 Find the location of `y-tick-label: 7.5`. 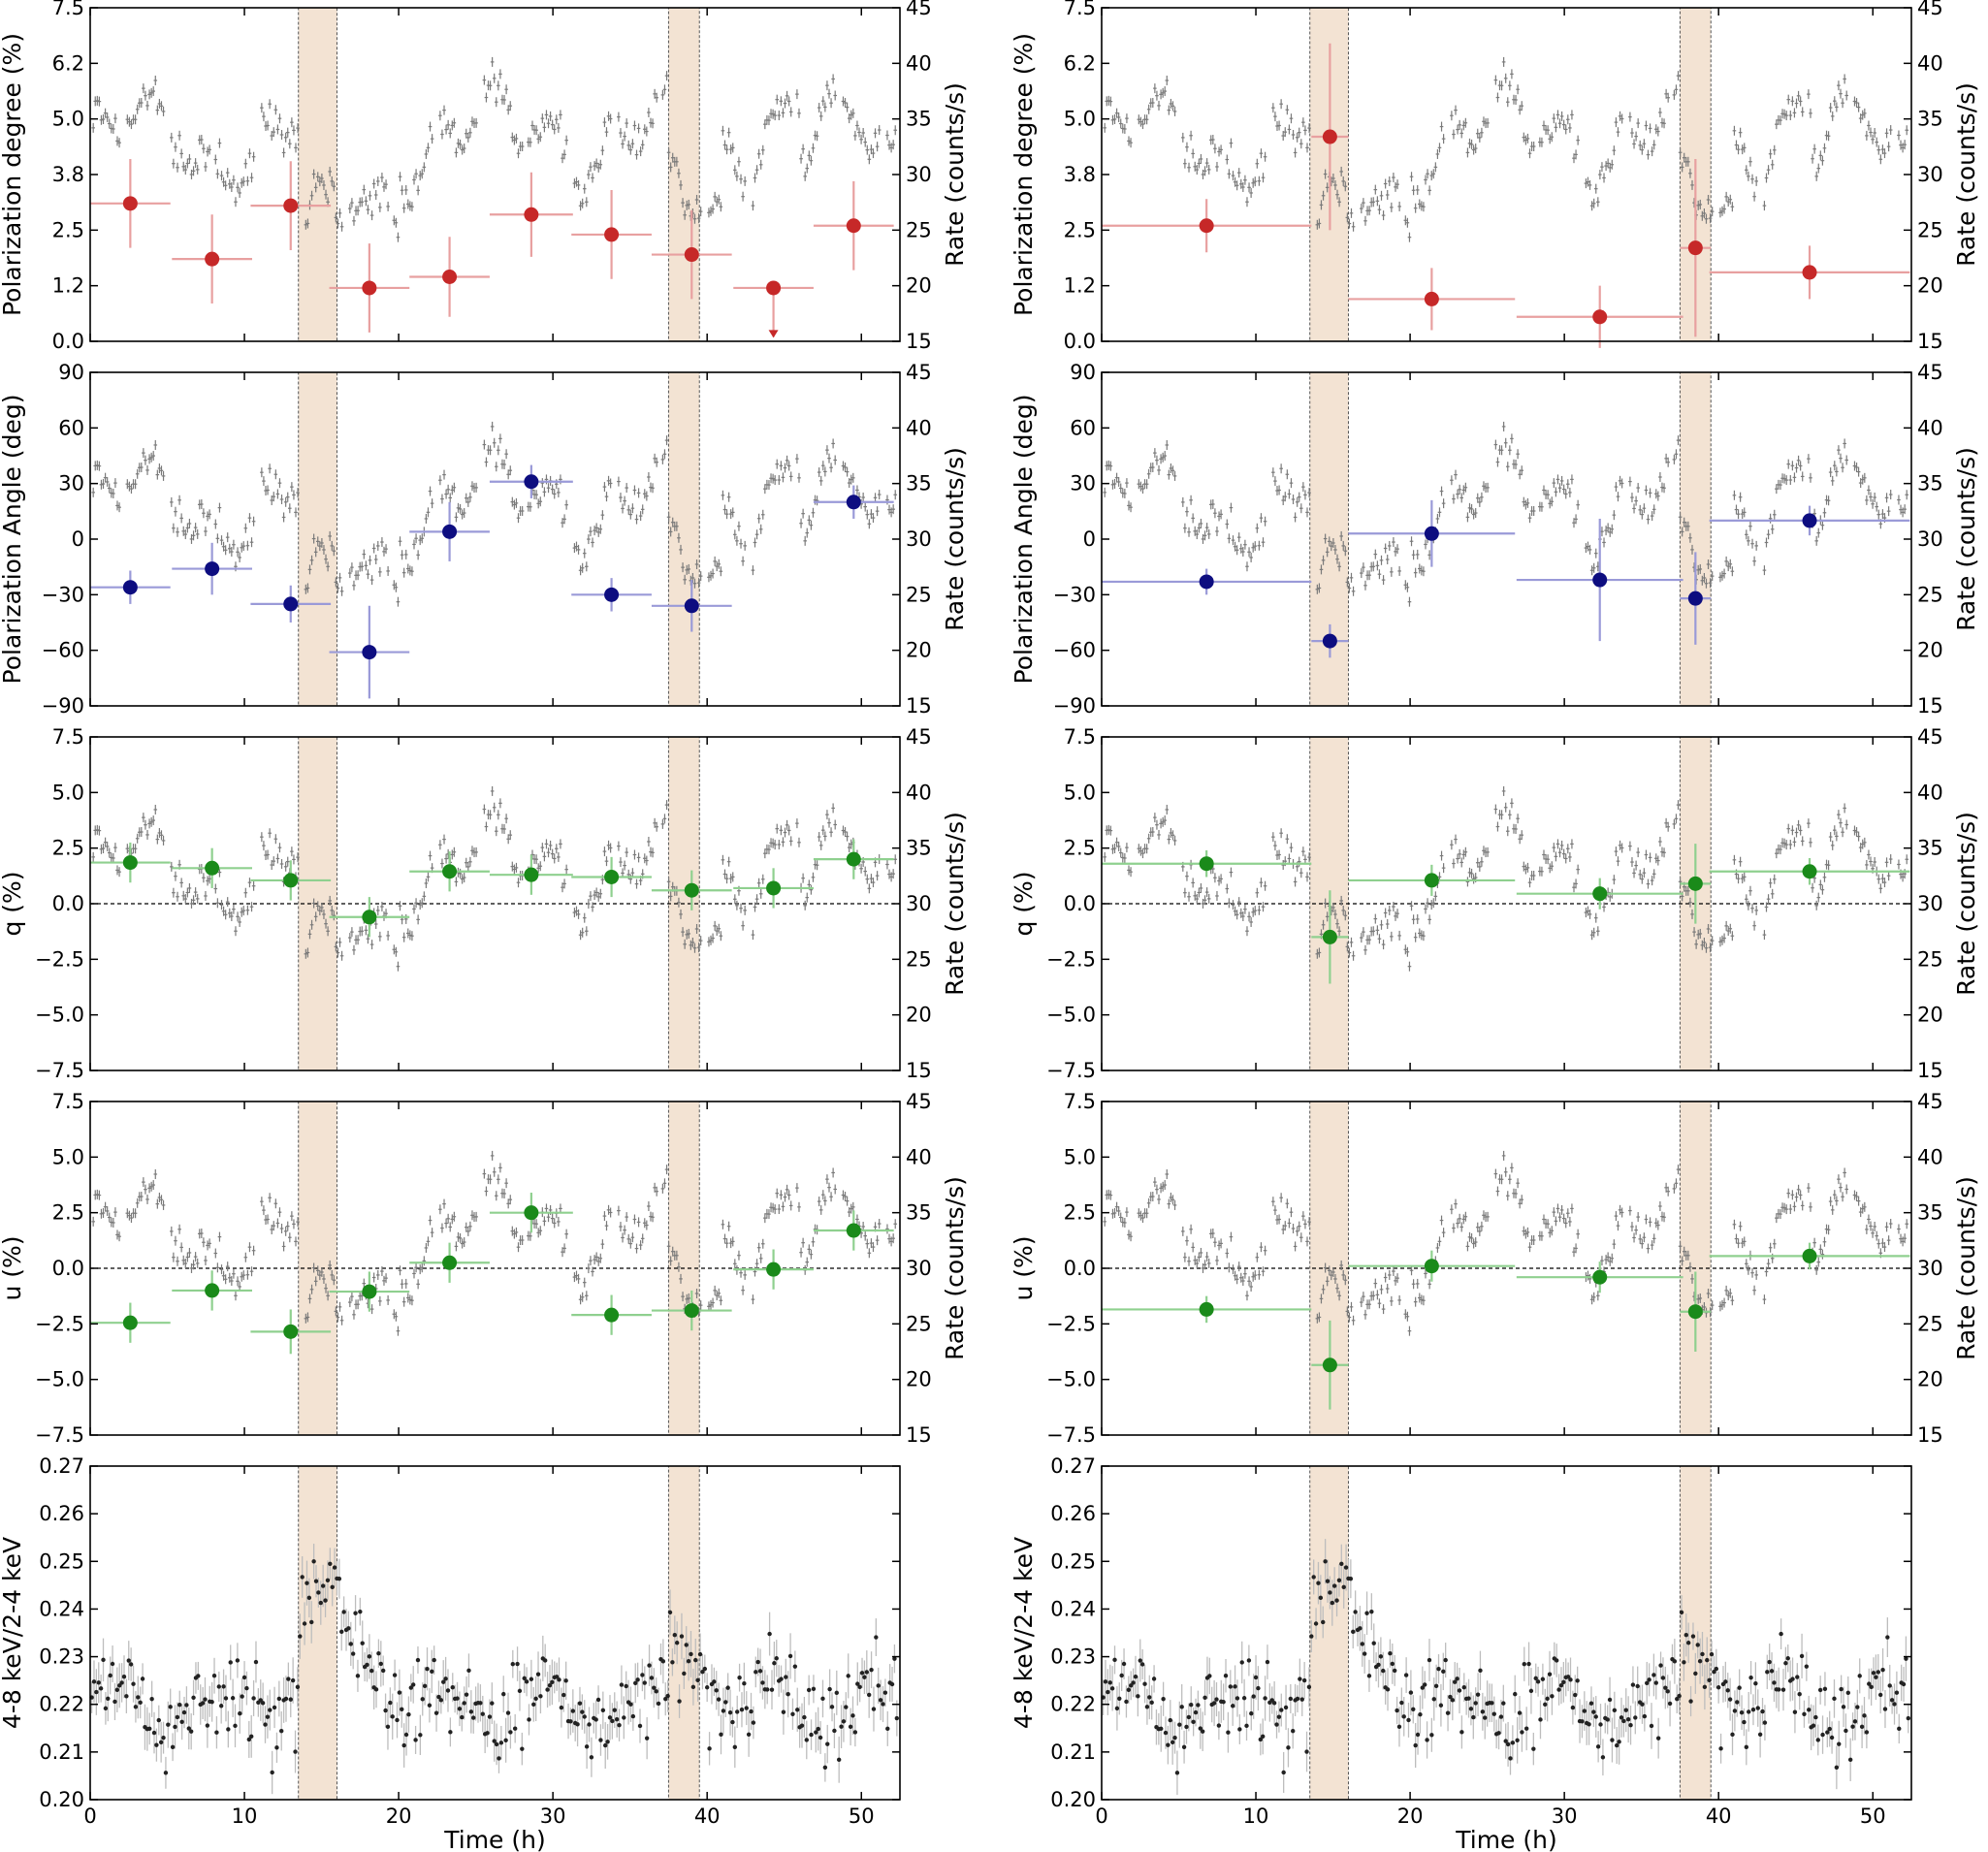

y-tick-label: 7.5 is located at coordinates (1080, 737).